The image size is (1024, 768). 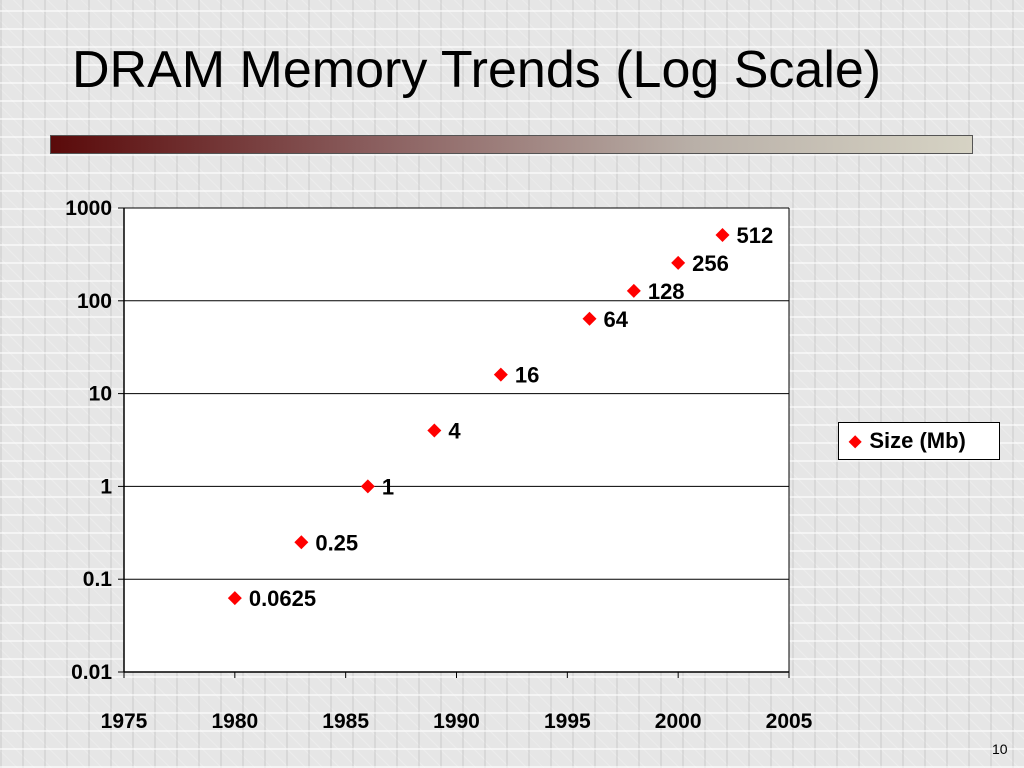 I want to click on y-tick-label: 10, so click(x=100, y=394).